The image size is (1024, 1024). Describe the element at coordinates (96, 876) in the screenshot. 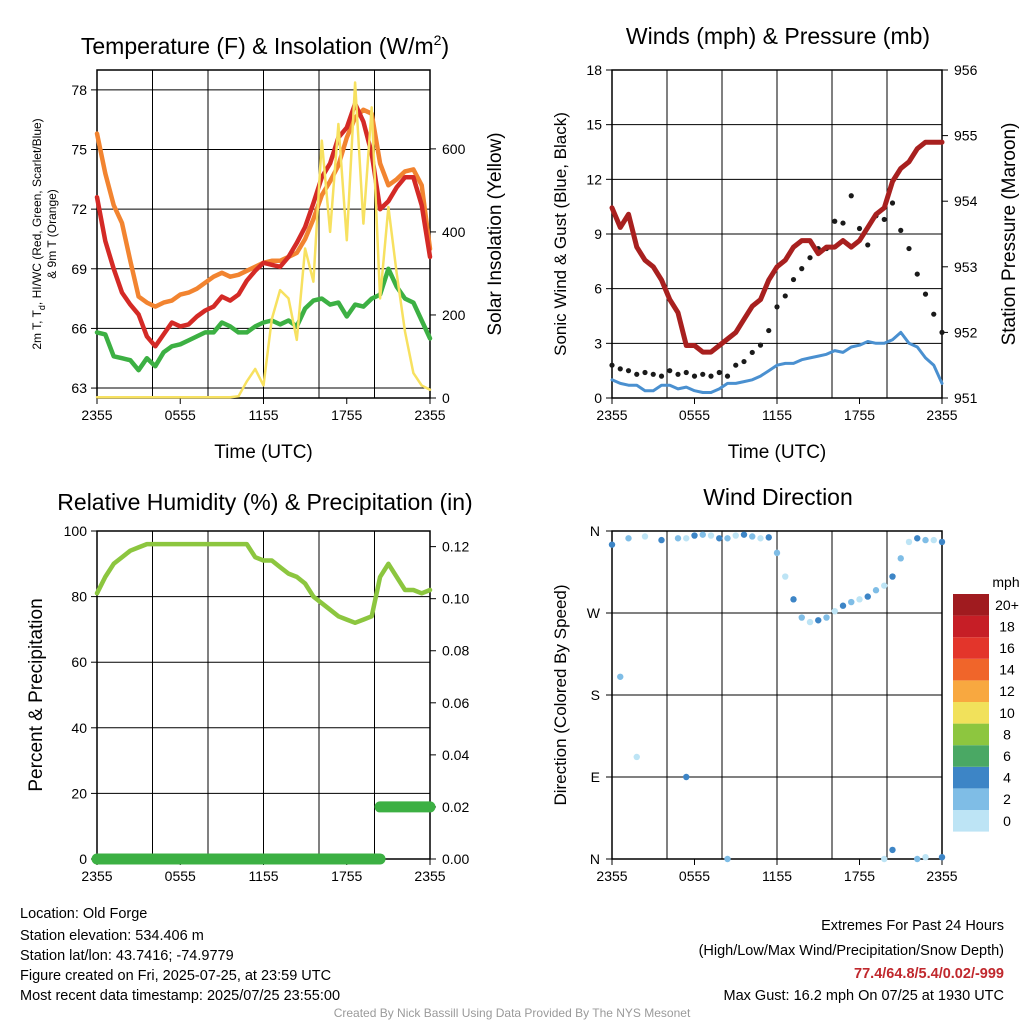

I see `rh-x-tick-label: 2355` at that location.